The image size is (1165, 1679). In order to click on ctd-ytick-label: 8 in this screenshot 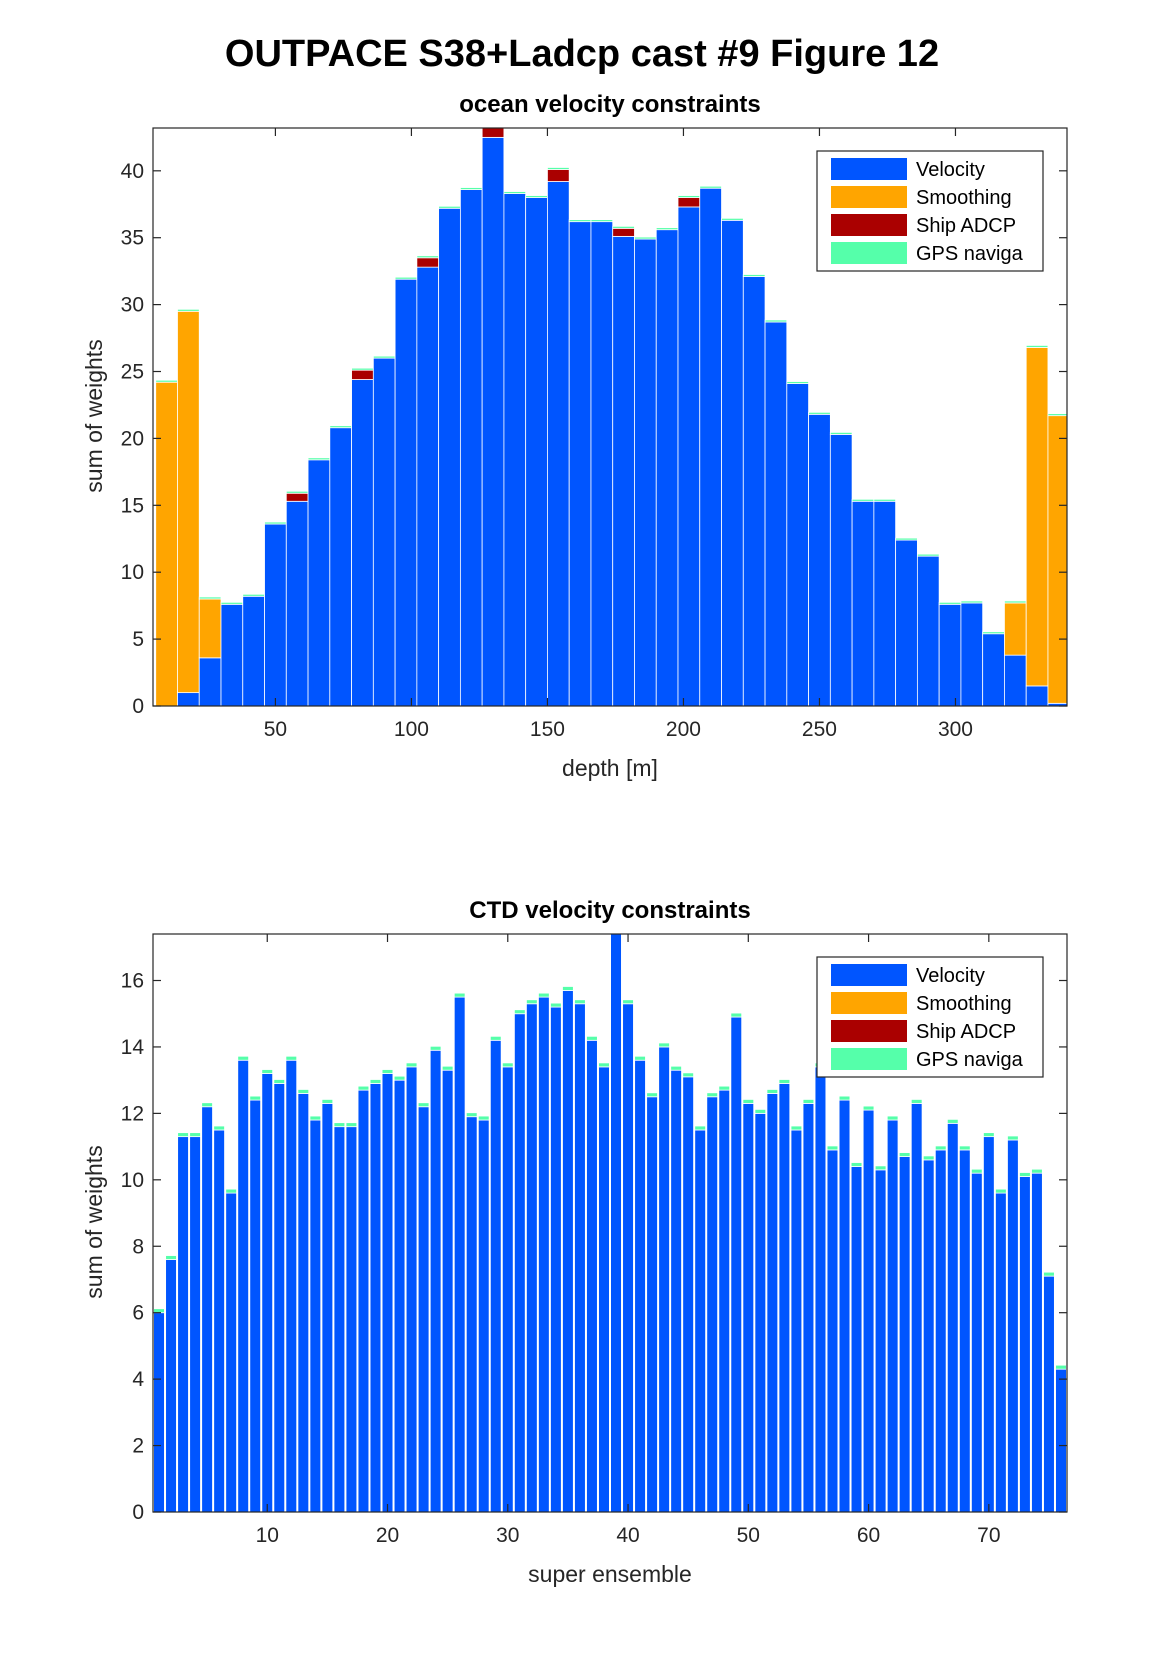, I will do `click(138, 1246)`.